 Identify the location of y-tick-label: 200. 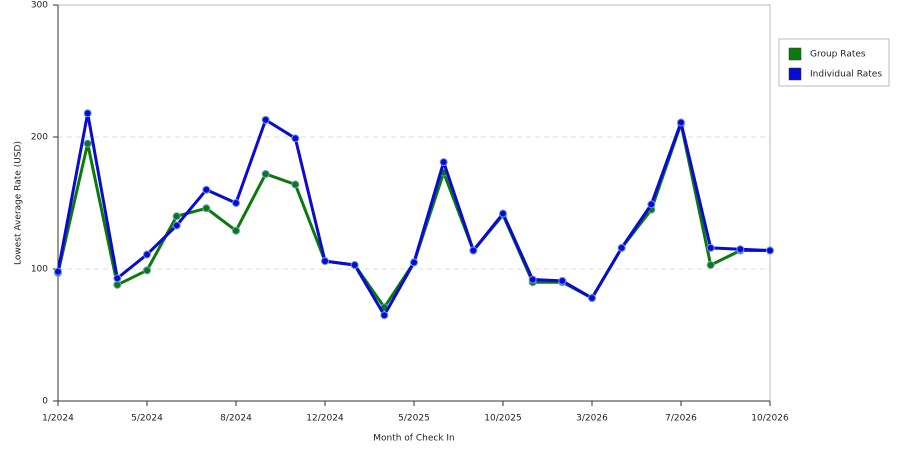
(39, 138).